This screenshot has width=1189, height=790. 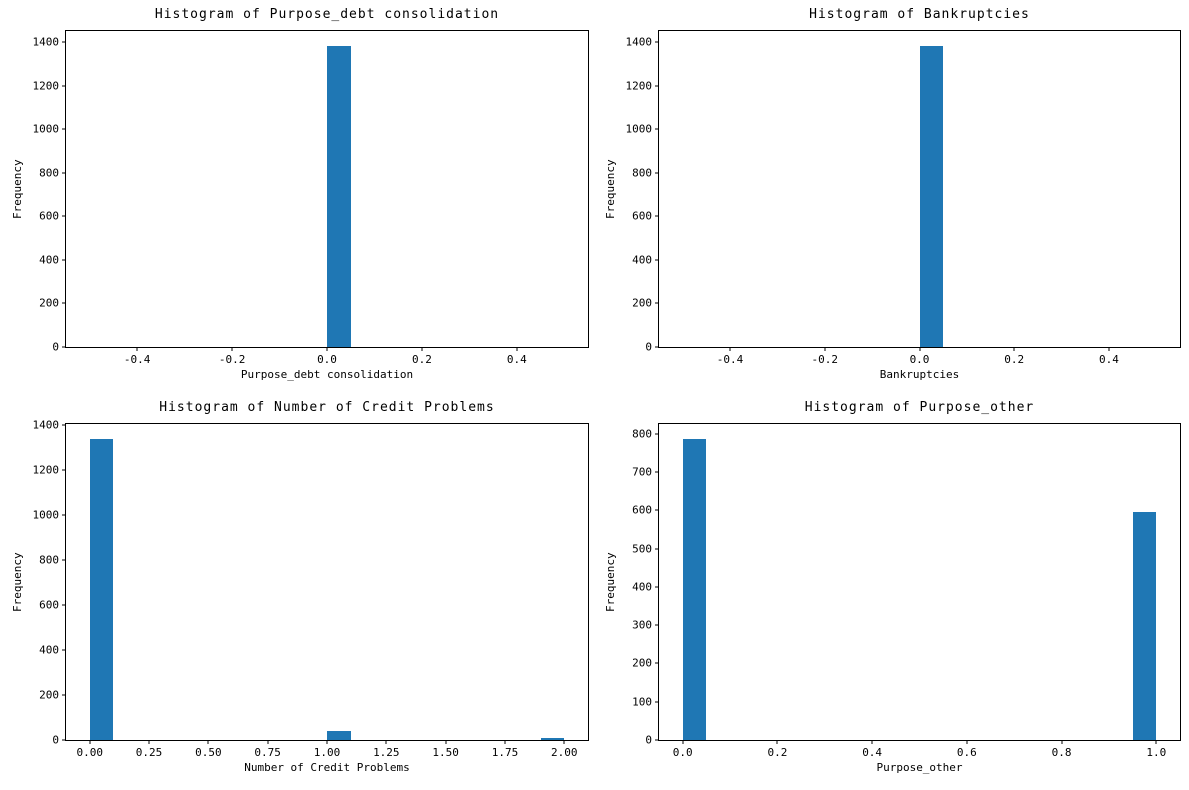 What do you see at coordinates (1156, 752) in the screenshot?
I see `x-tick-label: 1.0` at bounding box center [1156, 752].